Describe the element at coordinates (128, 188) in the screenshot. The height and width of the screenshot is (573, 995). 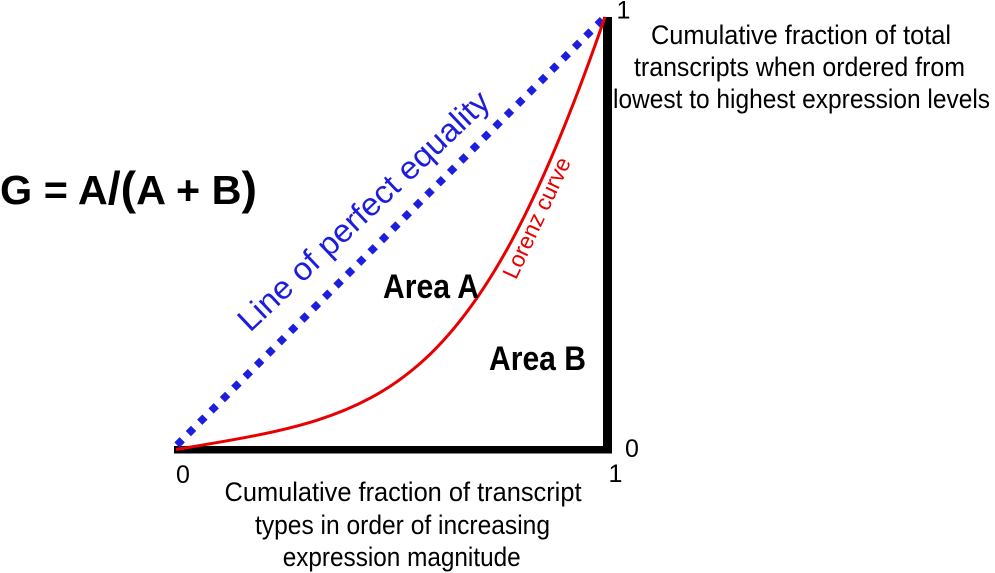
I see `svg-text: G = A/(A + B)` at that location.